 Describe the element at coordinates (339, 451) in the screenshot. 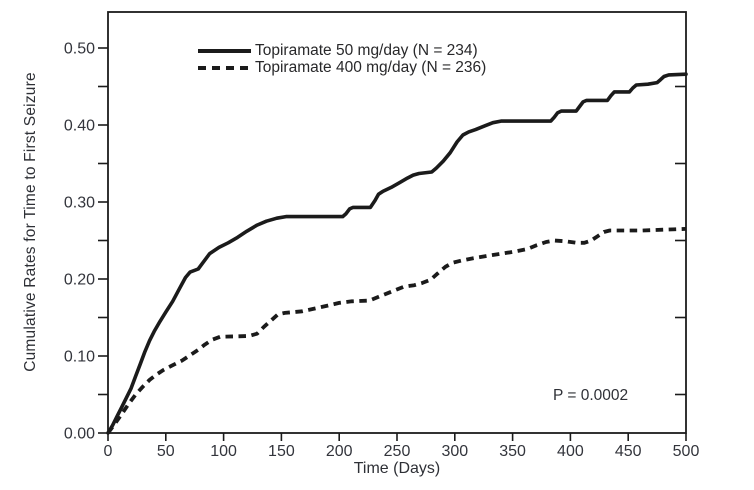

I see `x-tick-label: 200` at that location.